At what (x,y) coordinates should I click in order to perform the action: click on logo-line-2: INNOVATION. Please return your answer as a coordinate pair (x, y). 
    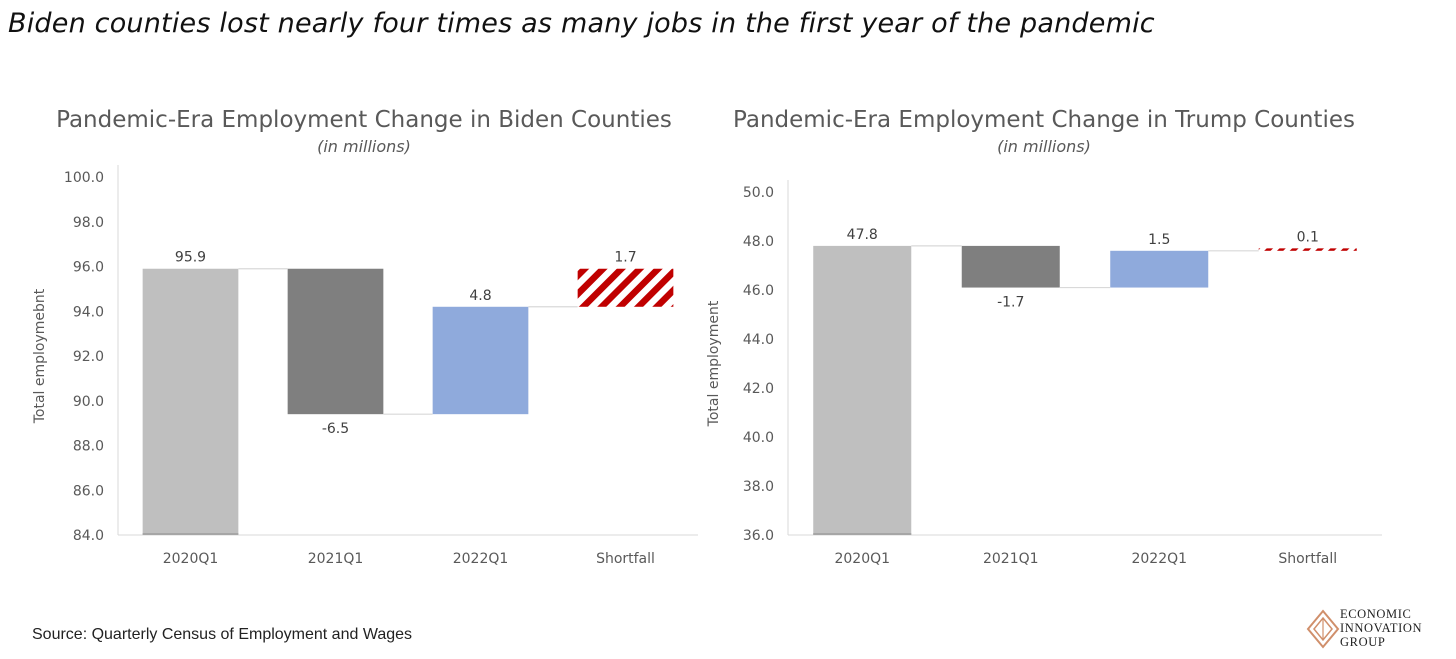
    Looking at the image, I should click on (1381, 628).